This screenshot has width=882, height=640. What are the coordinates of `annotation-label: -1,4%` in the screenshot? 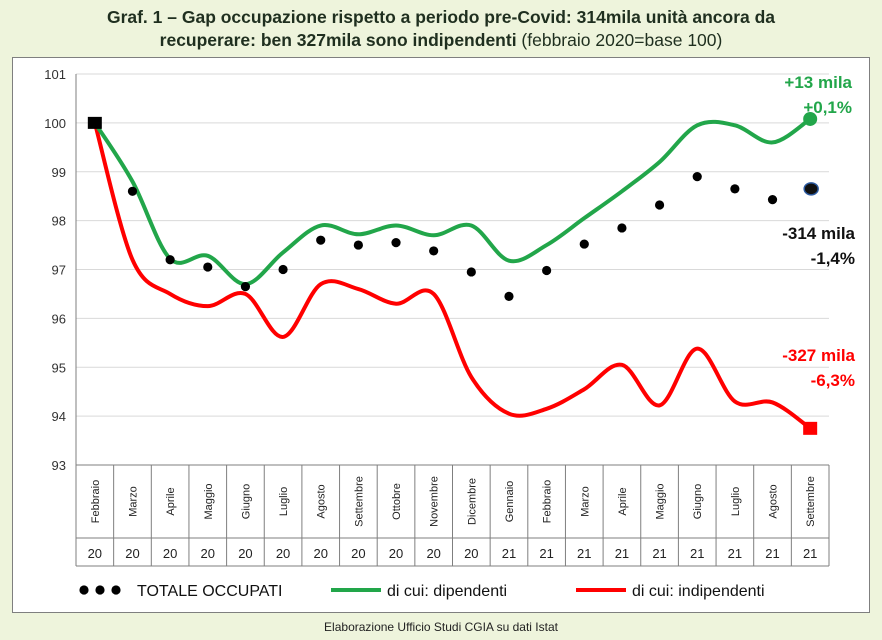 It's located at (833, 258).